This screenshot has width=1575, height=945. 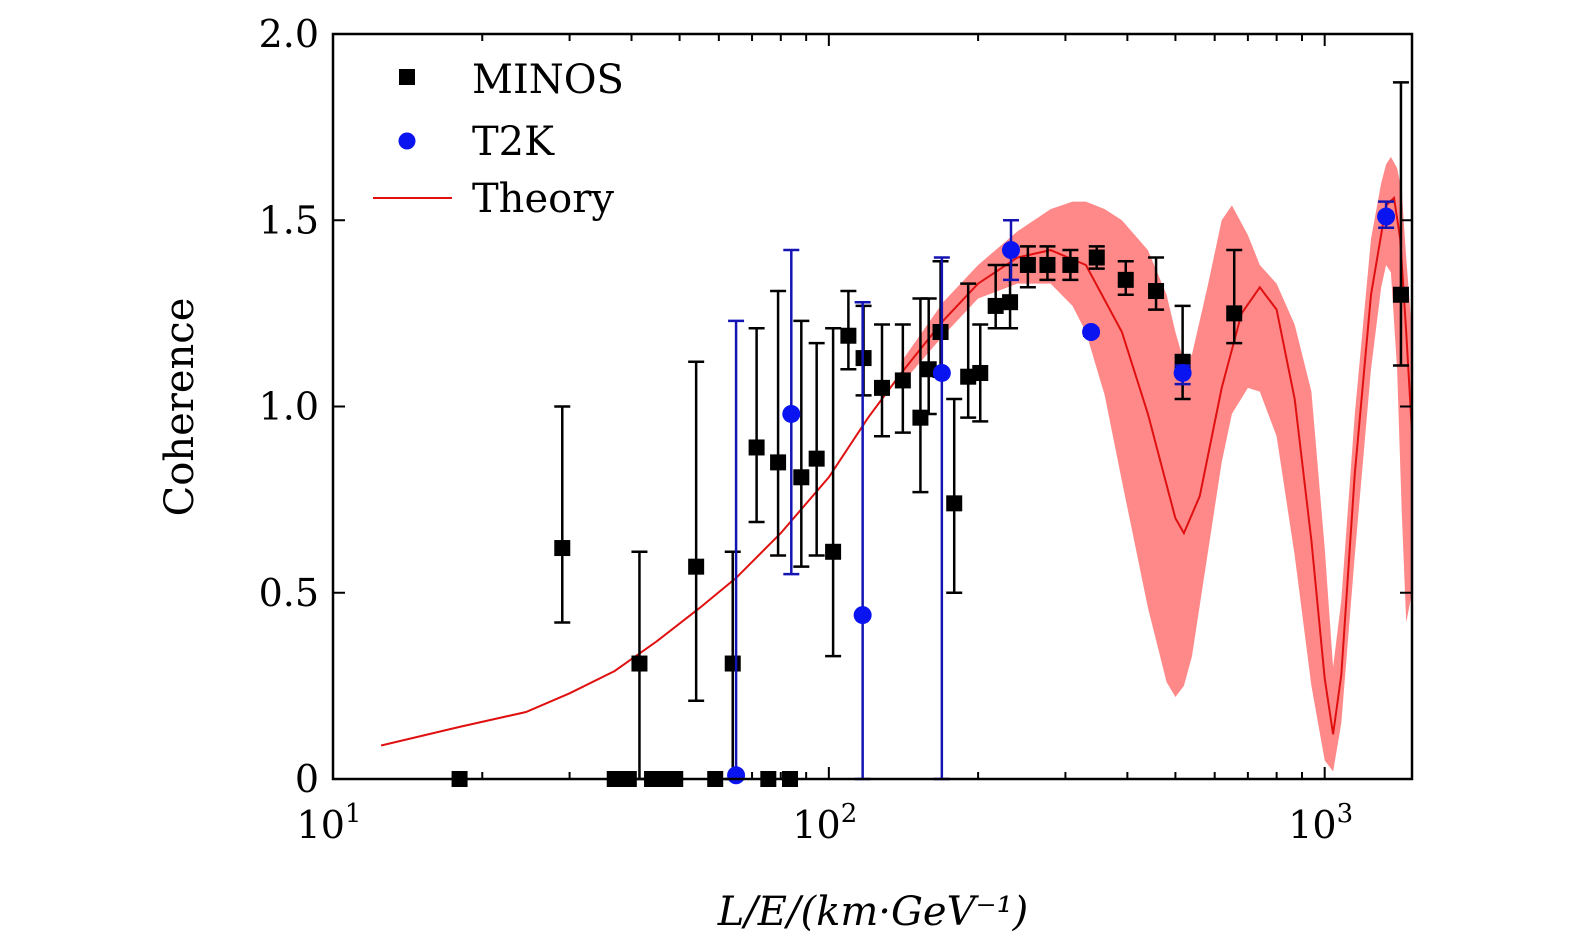 What do you see at coordinates (329, 823) in the screenshot?
I see `x-tick-label: 10¹` at bounding box center [329, 823].